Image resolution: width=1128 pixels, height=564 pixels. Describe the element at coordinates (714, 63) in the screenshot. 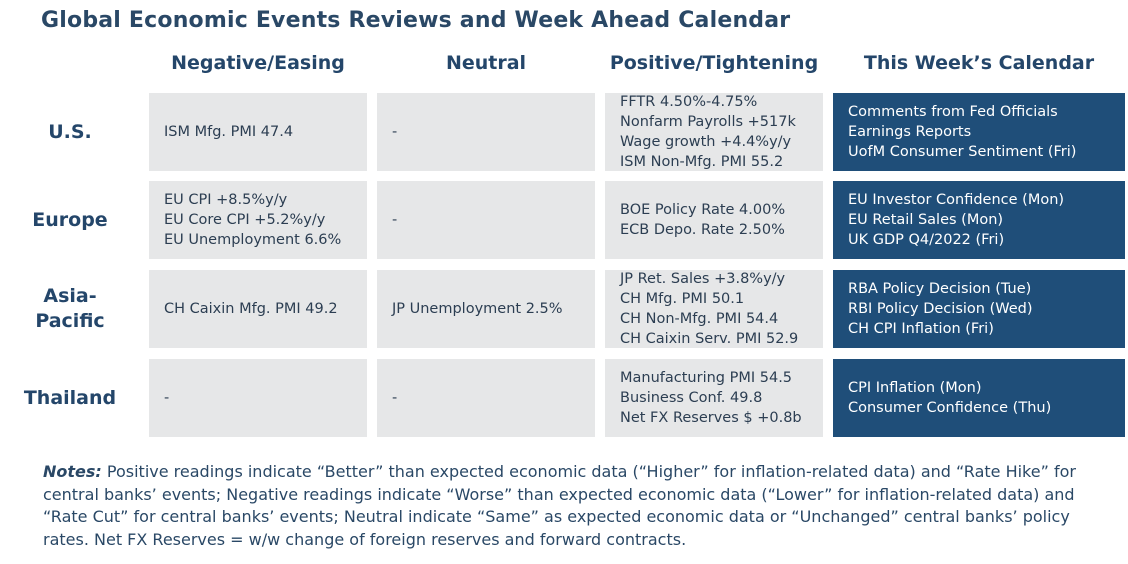

I see `column-header-positive: Positive/Tightening` at that location.